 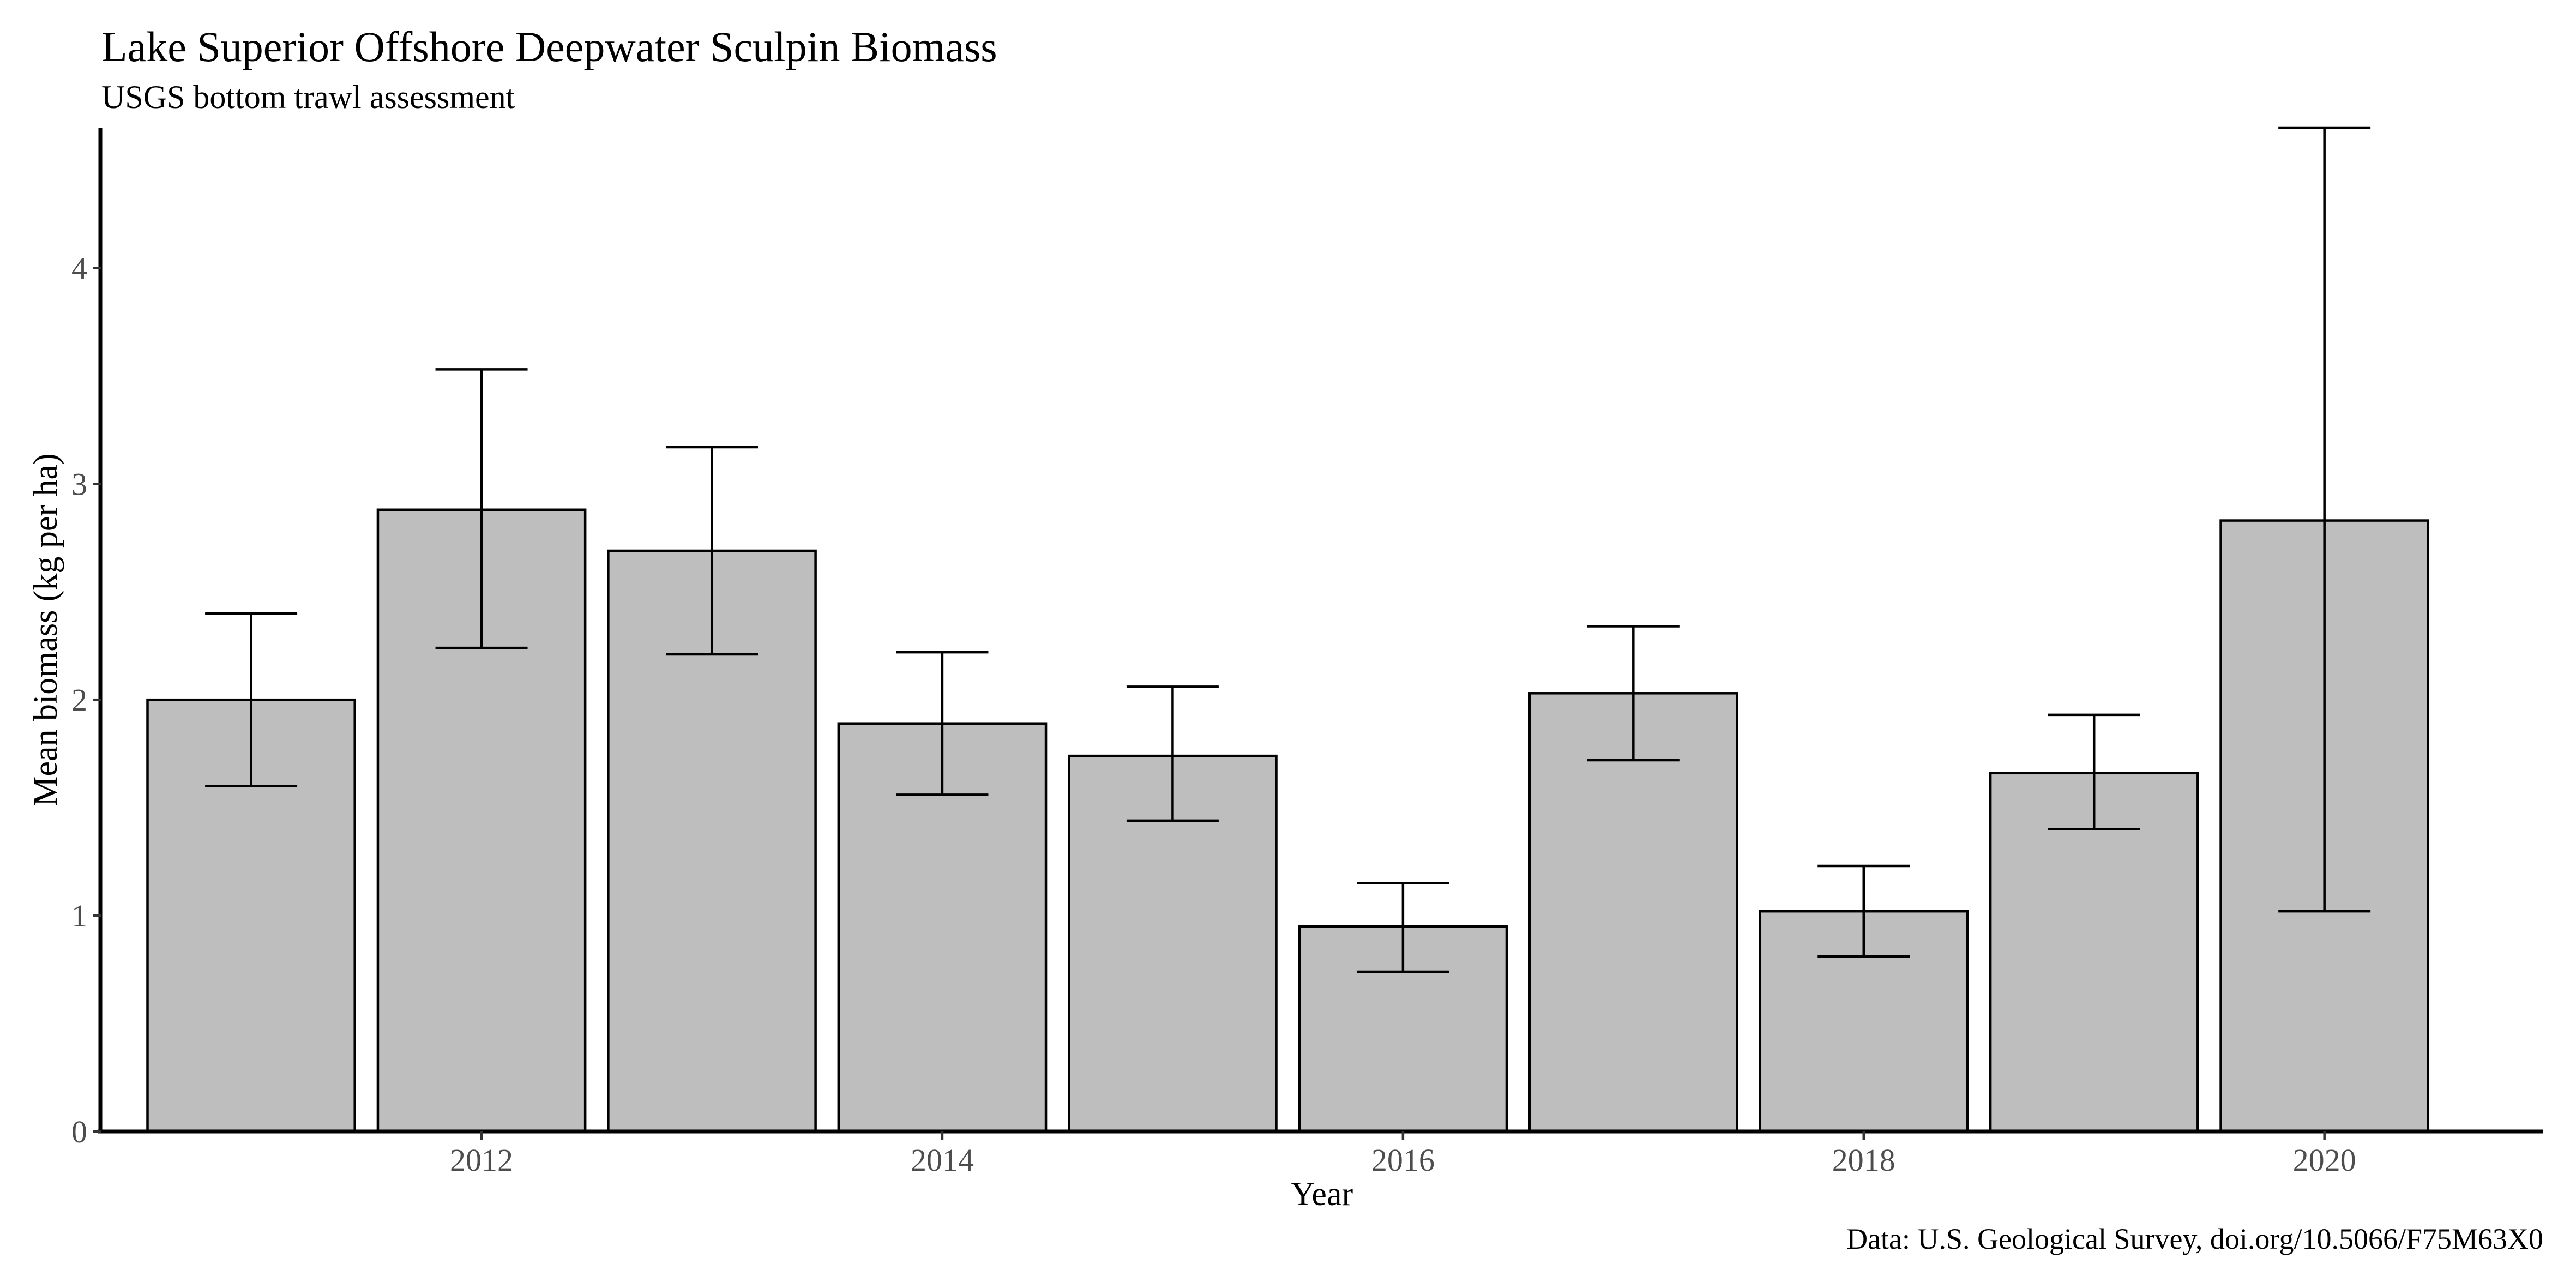 I want to click on error-bar-2020, so click(x=2324, y=519).